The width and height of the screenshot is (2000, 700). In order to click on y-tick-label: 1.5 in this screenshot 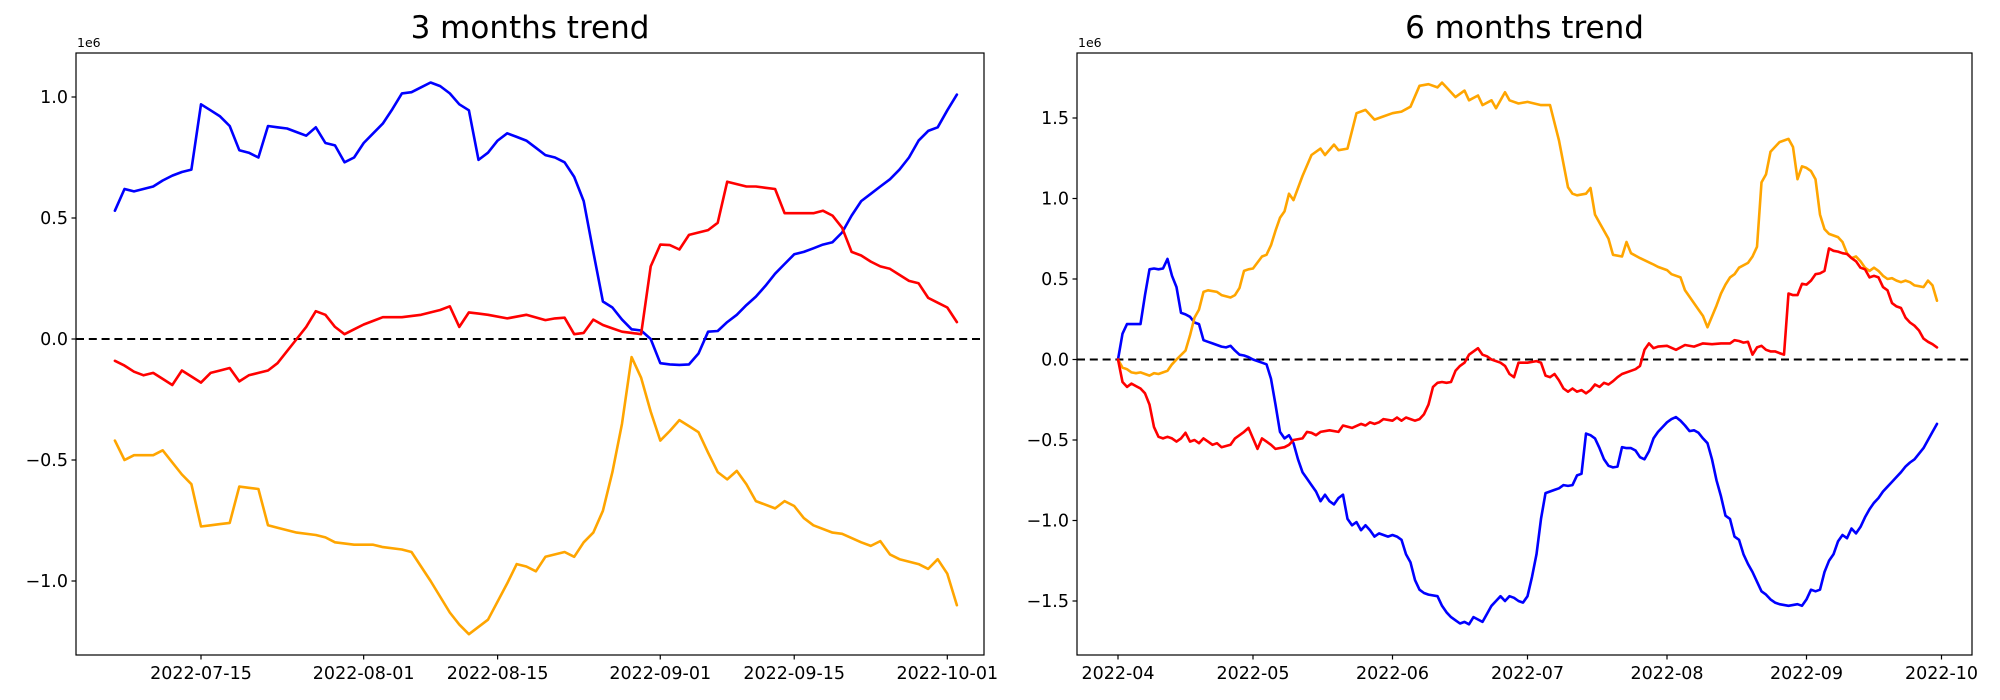, I will do `click(1055, 119)`.